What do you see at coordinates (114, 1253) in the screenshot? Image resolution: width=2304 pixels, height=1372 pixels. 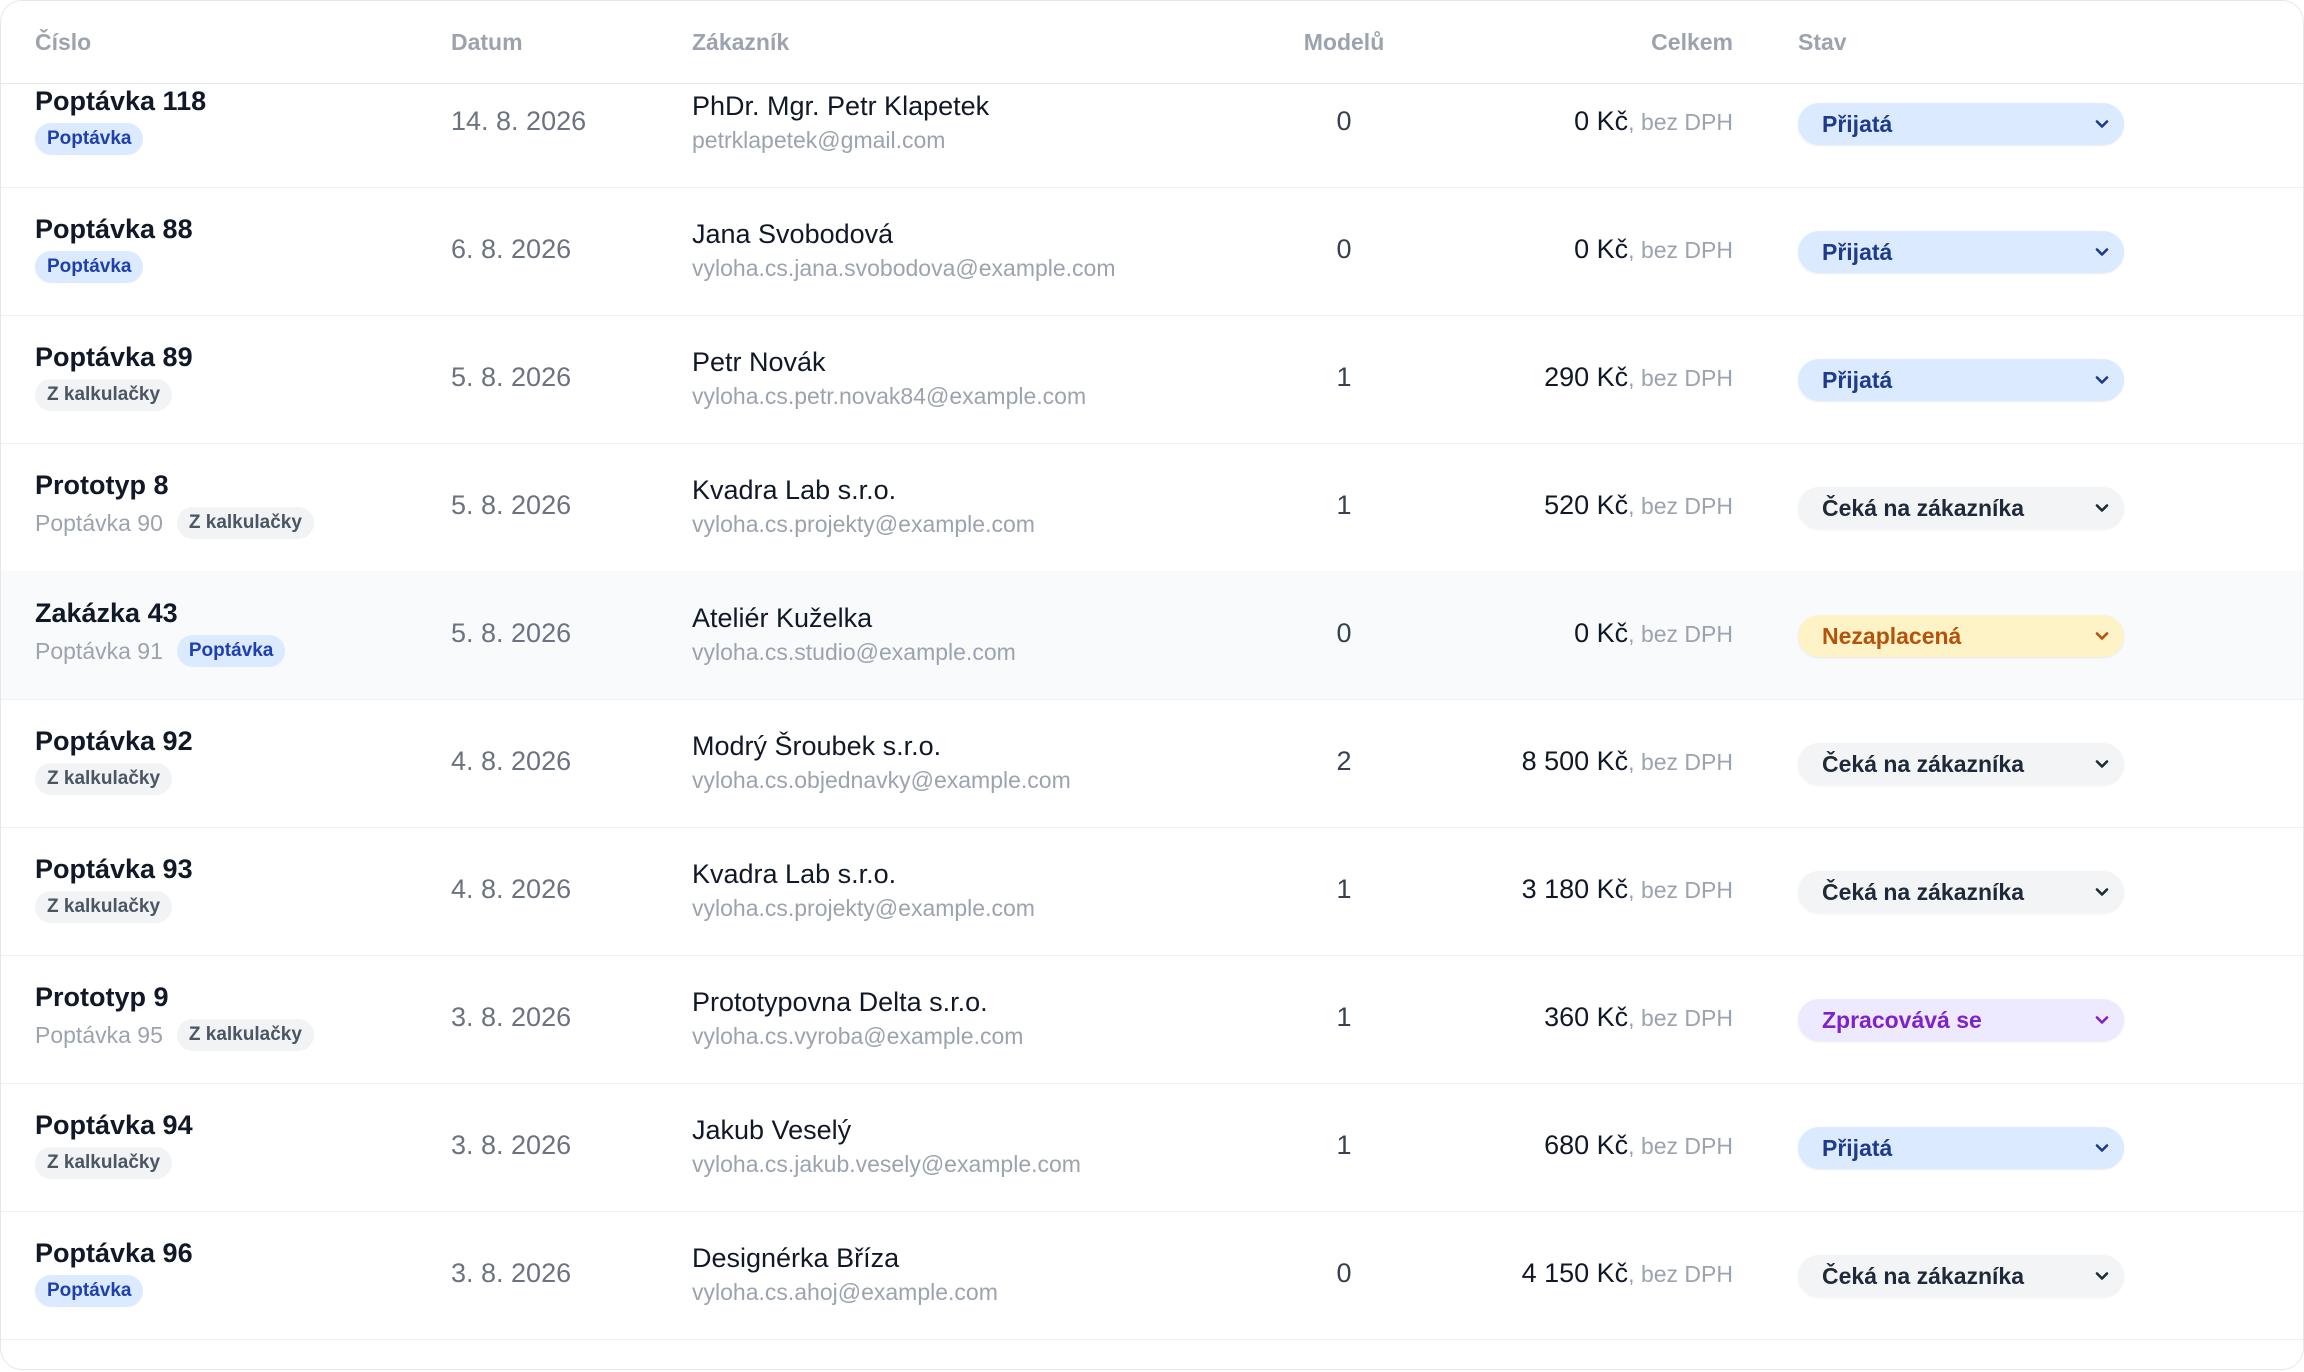 I see `order-title: Poptávka 96` at bounding box center [114, 1253].